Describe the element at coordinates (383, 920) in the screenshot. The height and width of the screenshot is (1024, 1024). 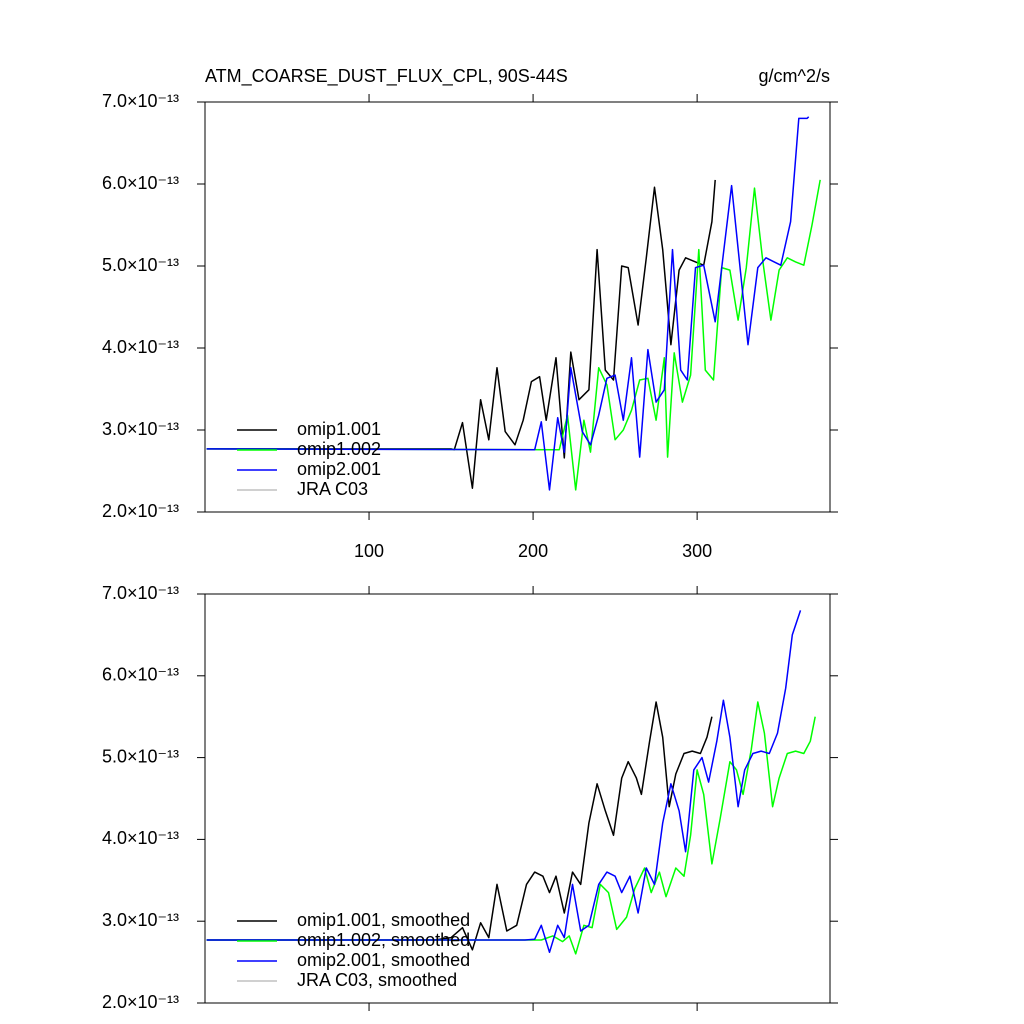
I see `legend-label: omip1.001, smoothed` at that location.